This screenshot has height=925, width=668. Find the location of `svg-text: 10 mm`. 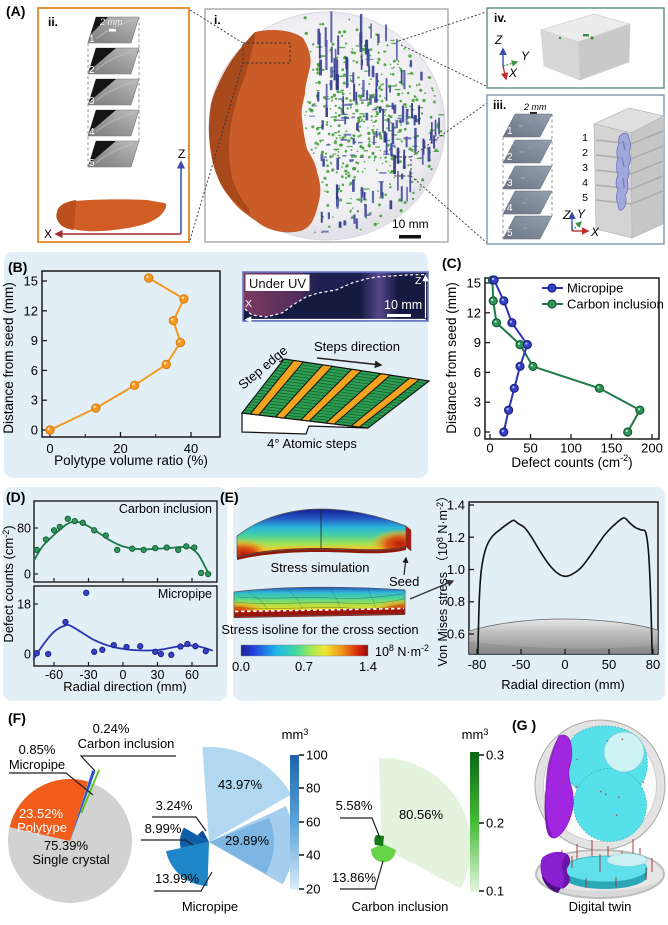

svg-text: 10 mm is located at coordinates (403, 305).